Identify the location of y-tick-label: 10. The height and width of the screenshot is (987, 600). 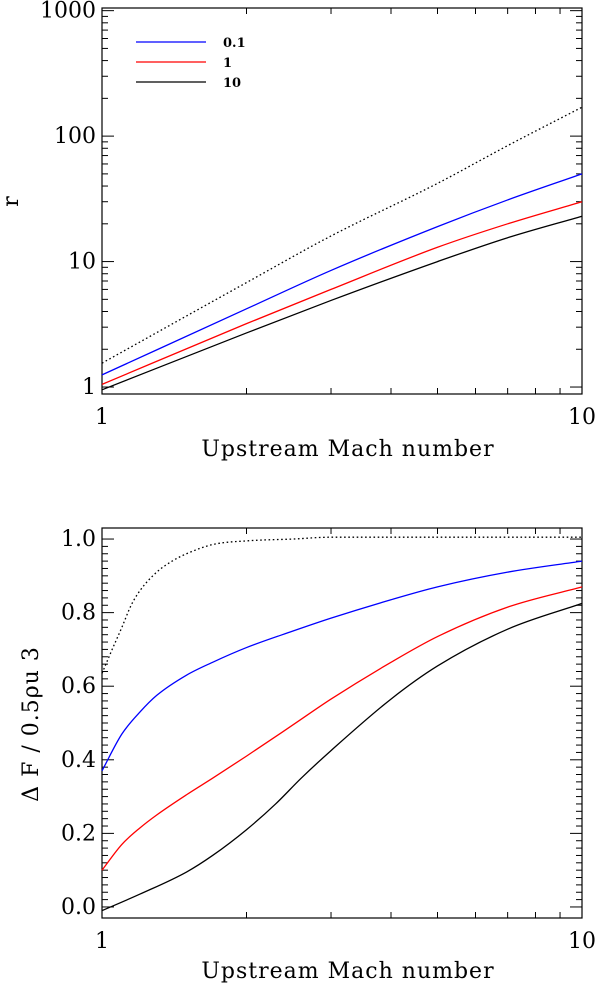
(82, 262).